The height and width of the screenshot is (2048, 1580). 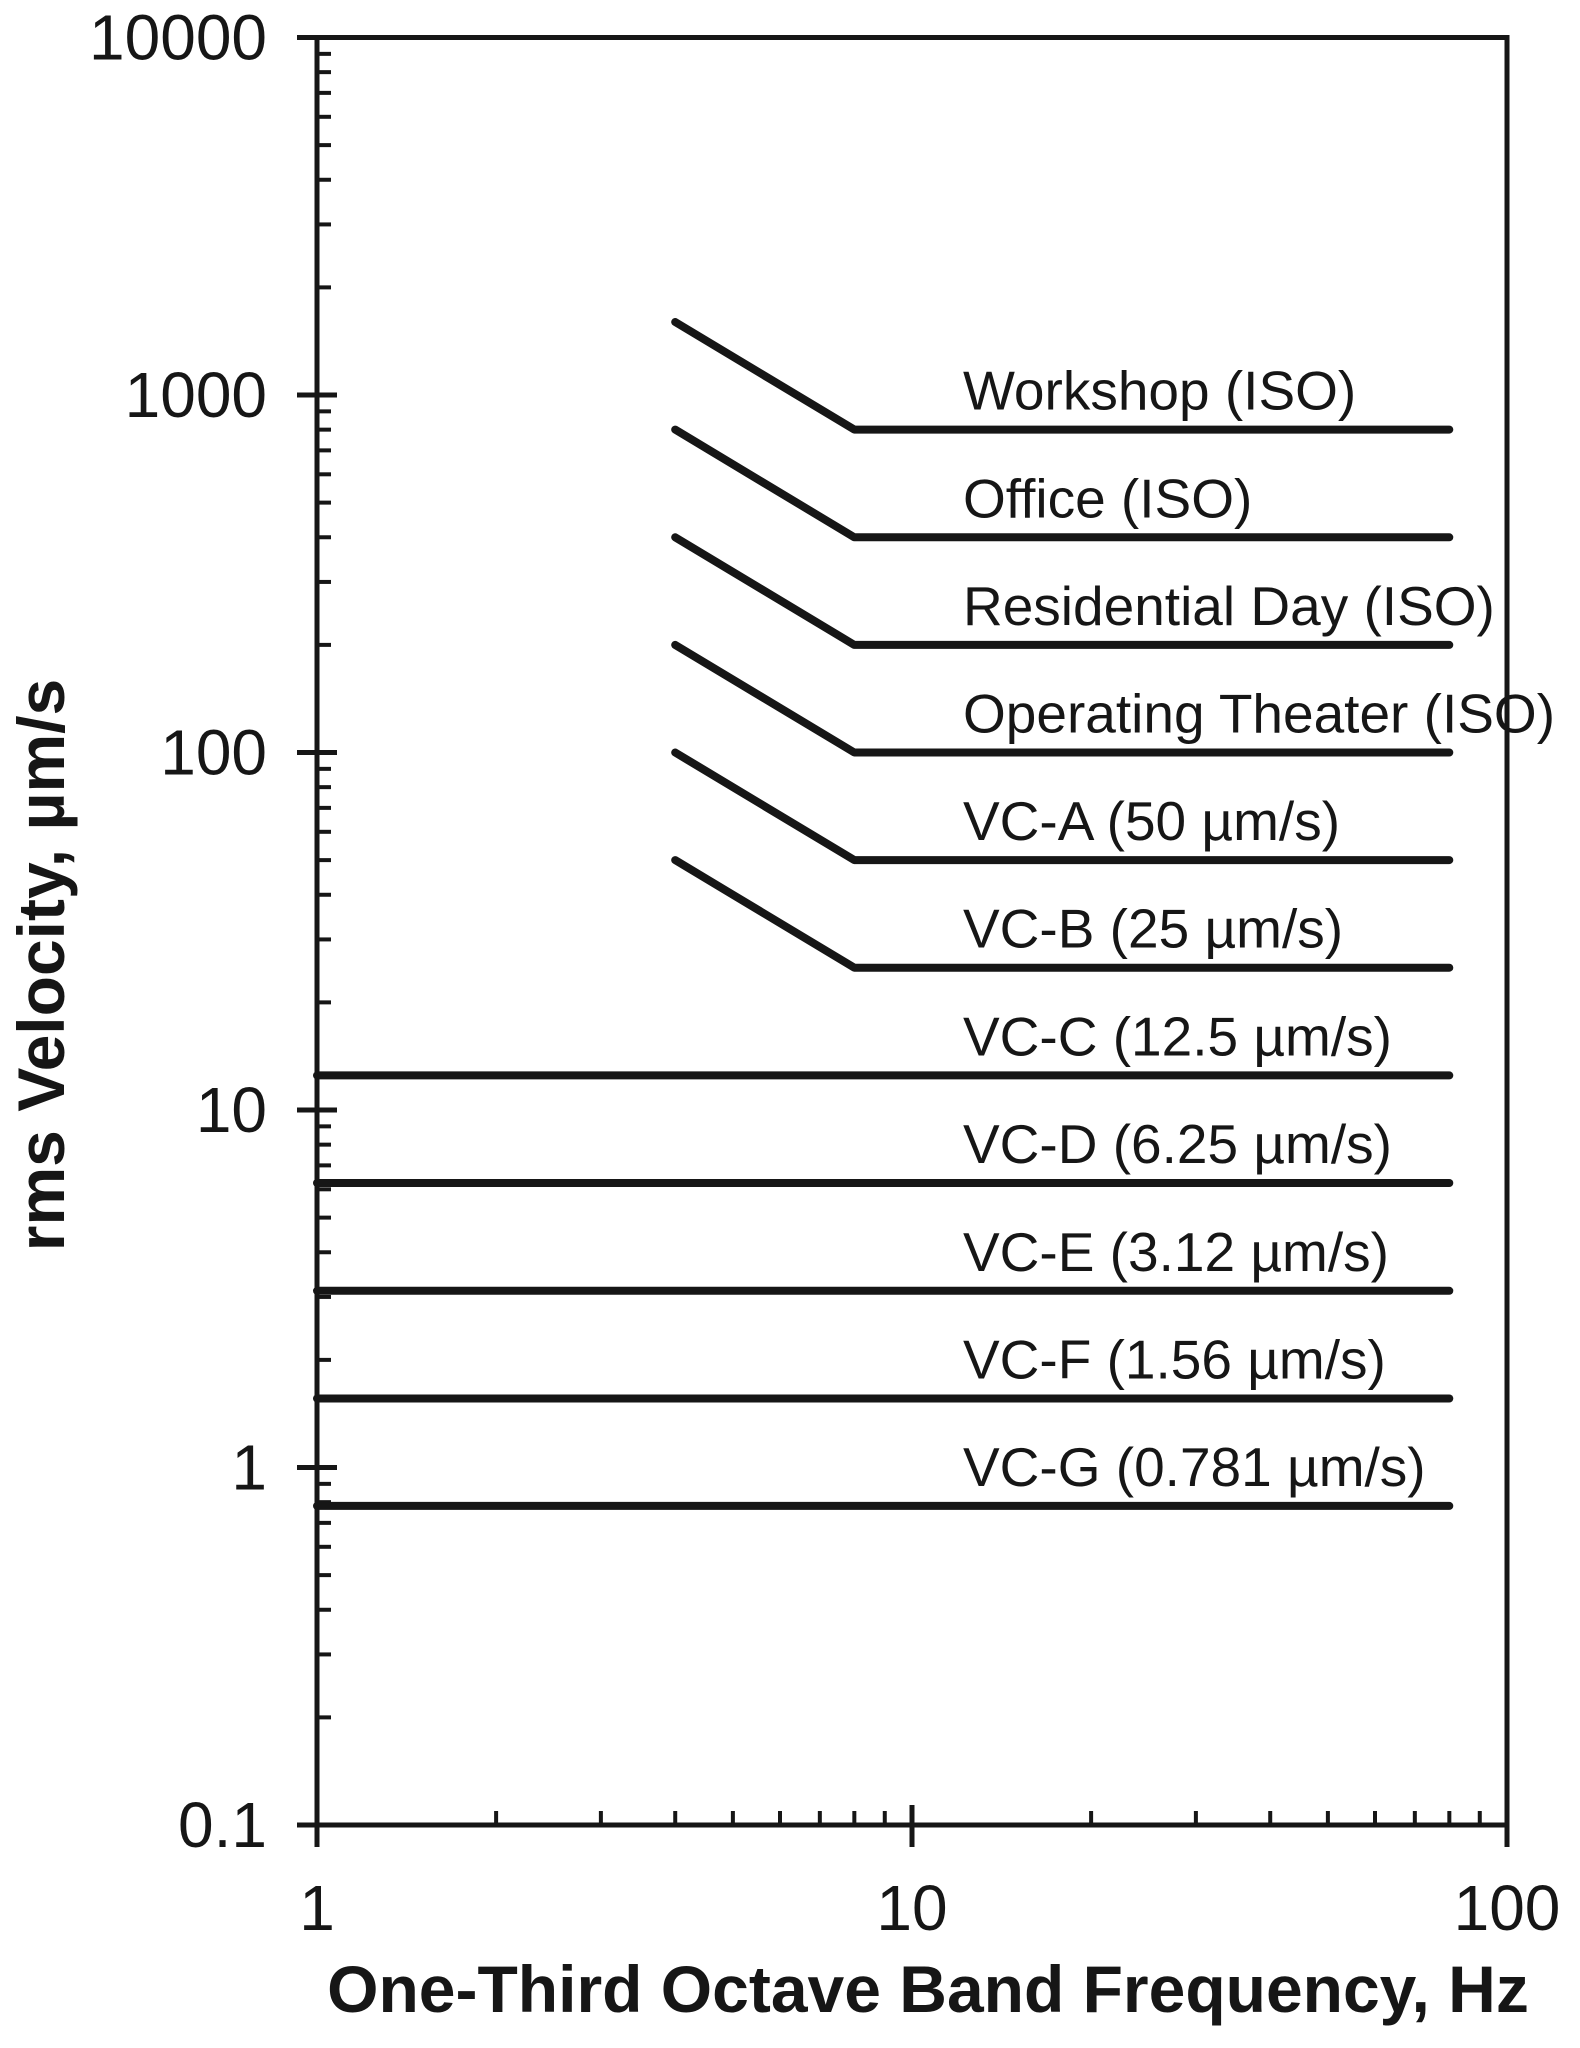 I want to click on curve-label-operating-theater-iso: Operating Theater (ISO), so click(x=1259, y=714).